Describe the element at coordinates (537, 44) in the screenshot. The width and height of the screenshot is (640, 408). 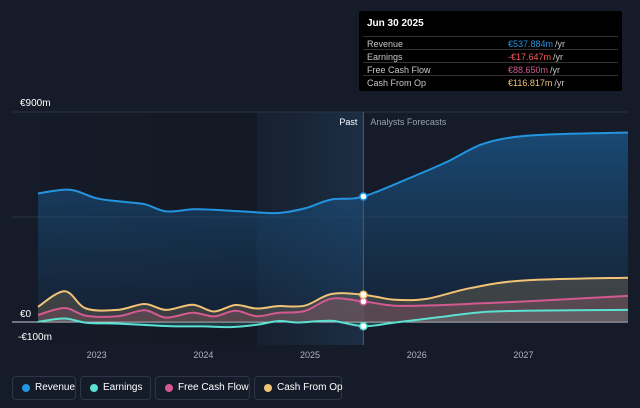
I see `tooltip-value: €537.884m/yr` at that location.